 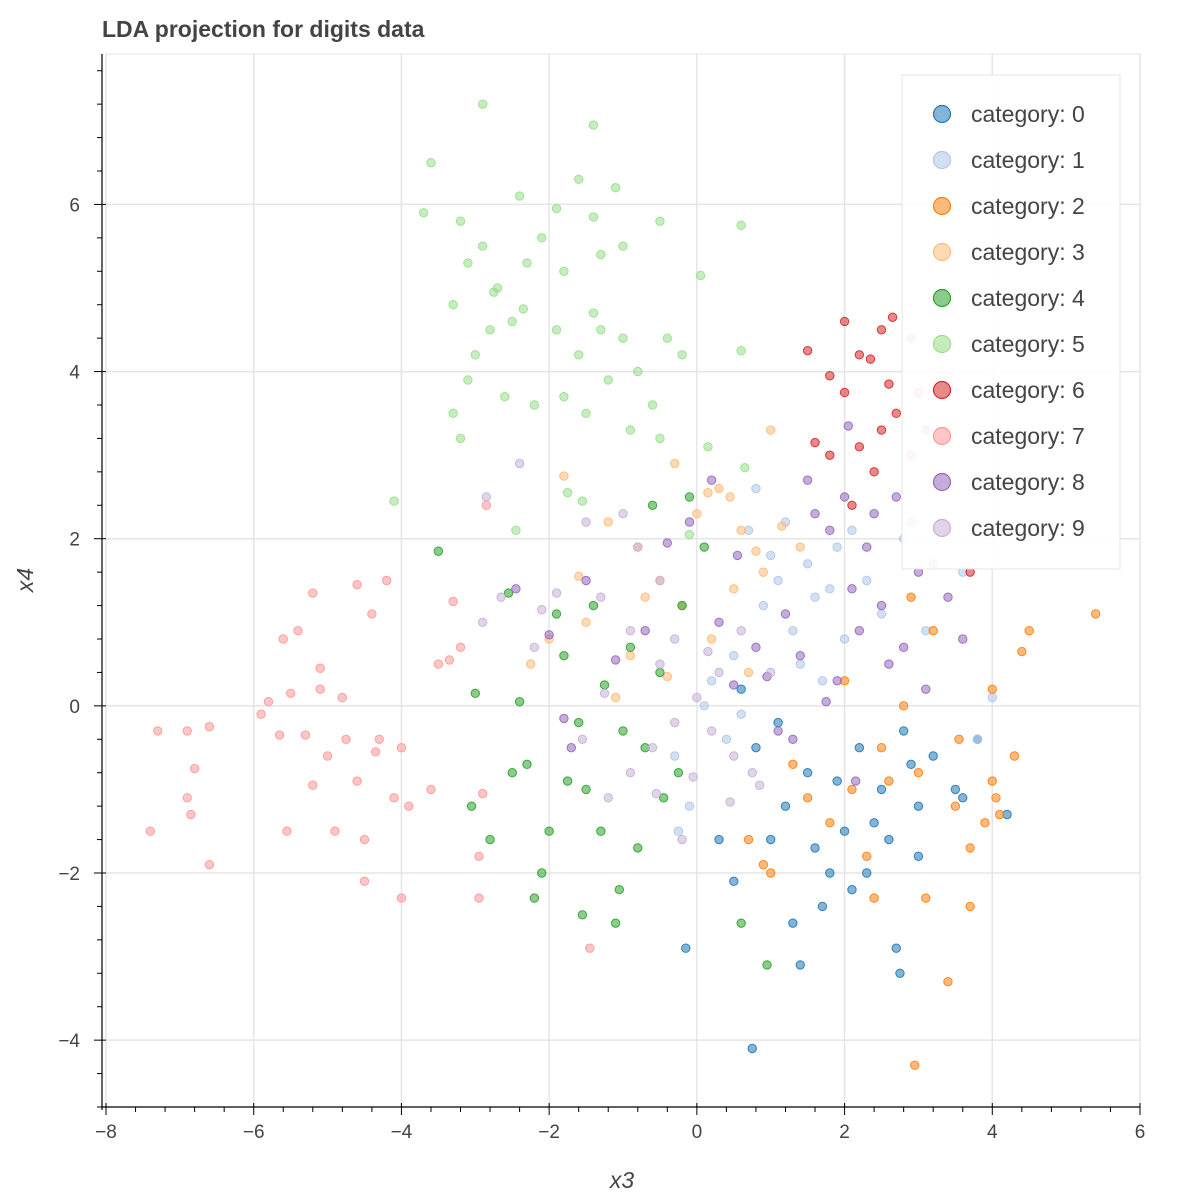 What do you see at coordinates (1028, 482) in the screenshot?
I see `legend-label: category: 8` at bounding box center [1028, 482].